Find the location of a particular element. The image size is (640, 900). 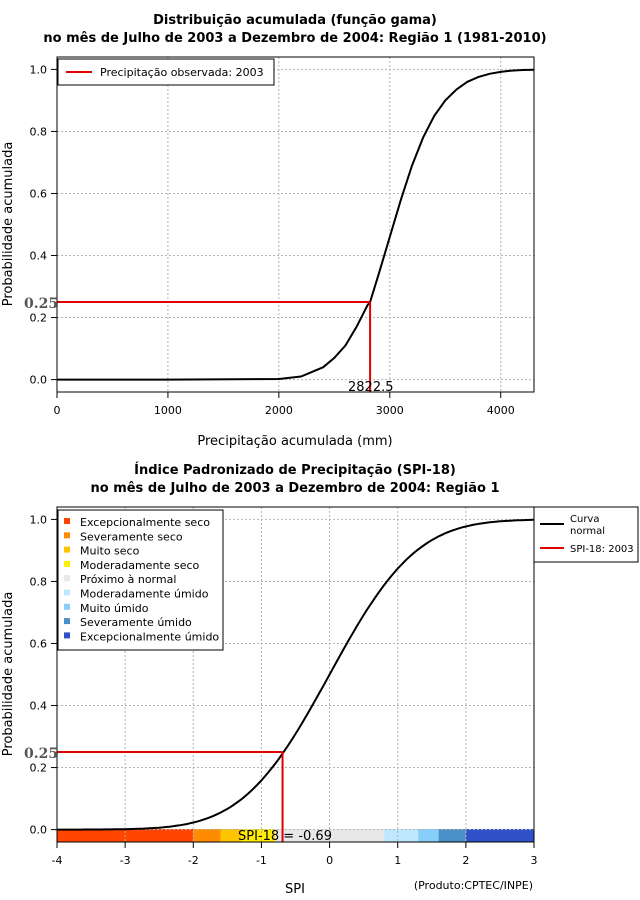

category-label: Severamente úmido is located at coordinates (136, 622).